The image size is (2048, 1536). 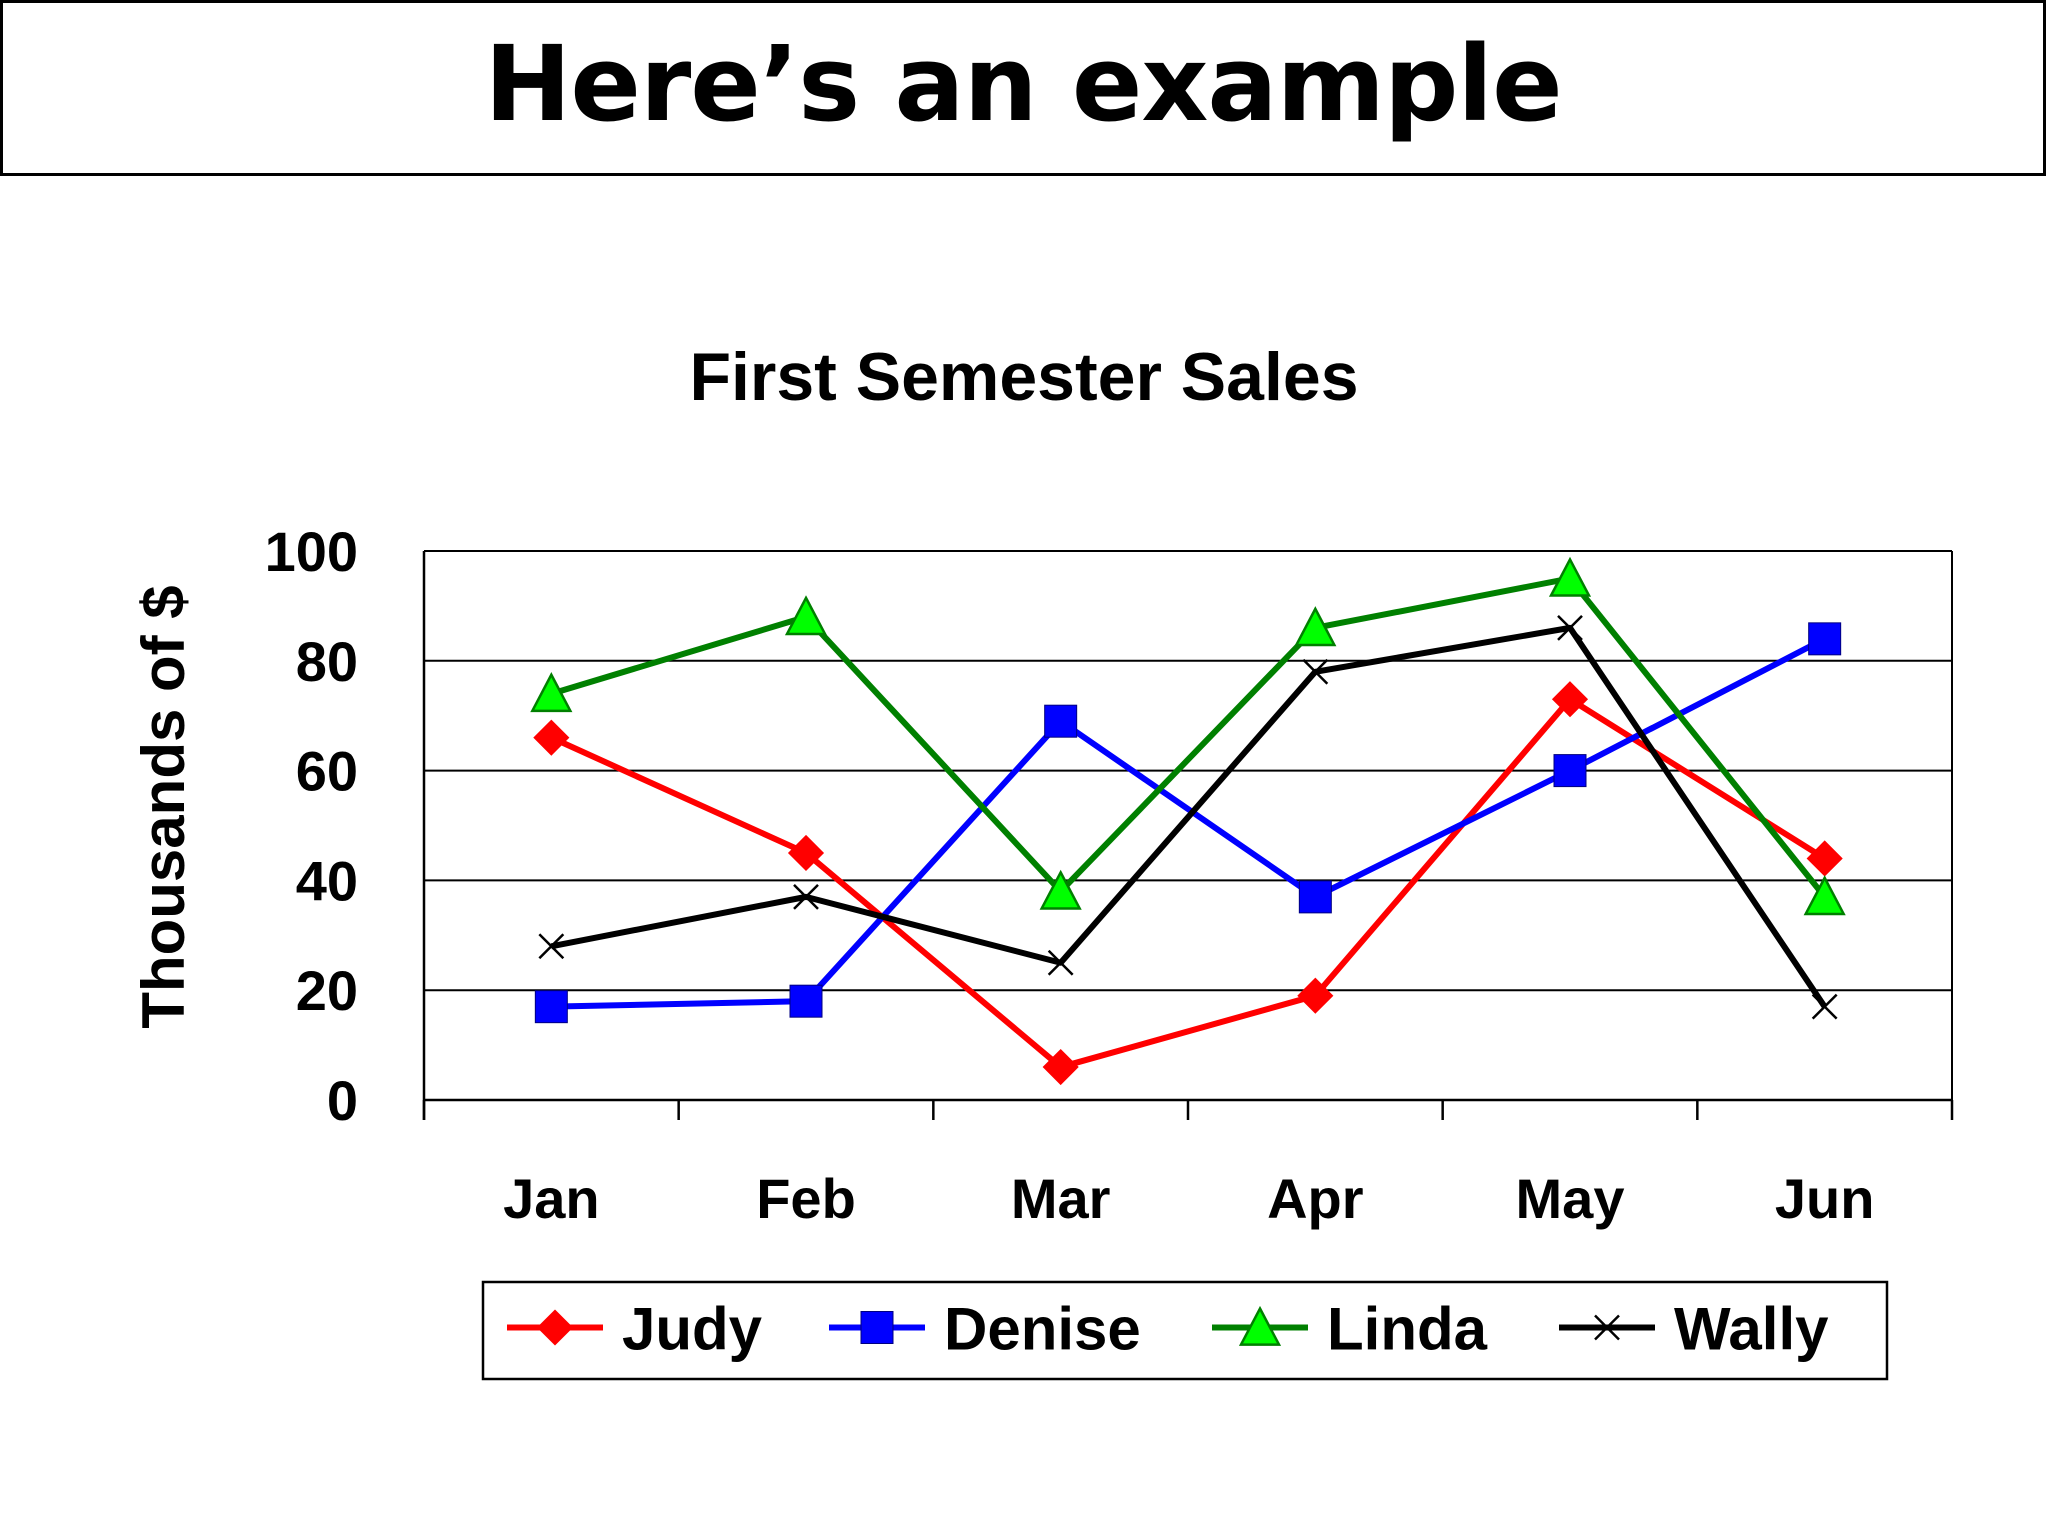 I want to click on legend-item-wally: Wally, so click(x=1694, y=1329).